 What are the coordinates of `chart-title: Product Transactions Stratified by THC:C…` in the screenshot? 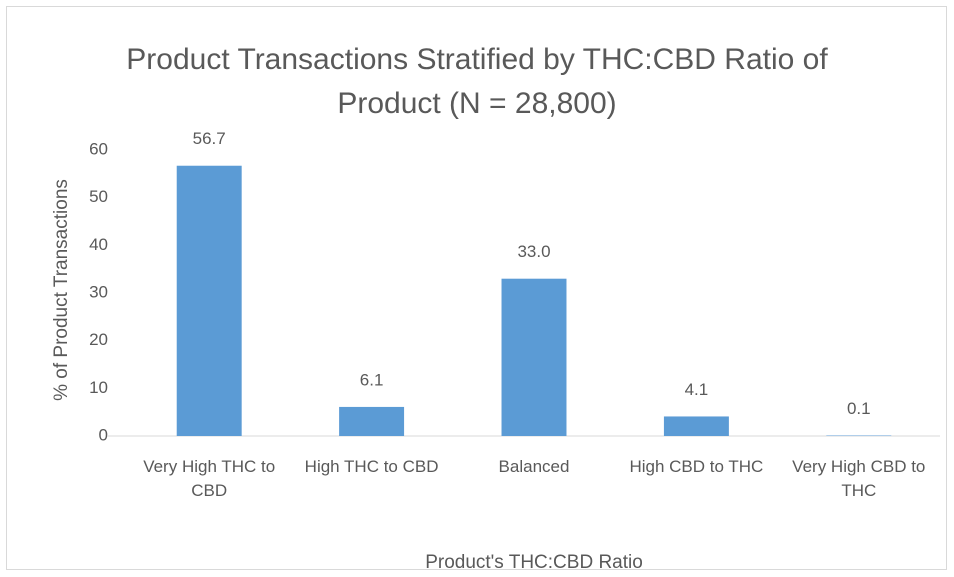 It's located at (477, 81).